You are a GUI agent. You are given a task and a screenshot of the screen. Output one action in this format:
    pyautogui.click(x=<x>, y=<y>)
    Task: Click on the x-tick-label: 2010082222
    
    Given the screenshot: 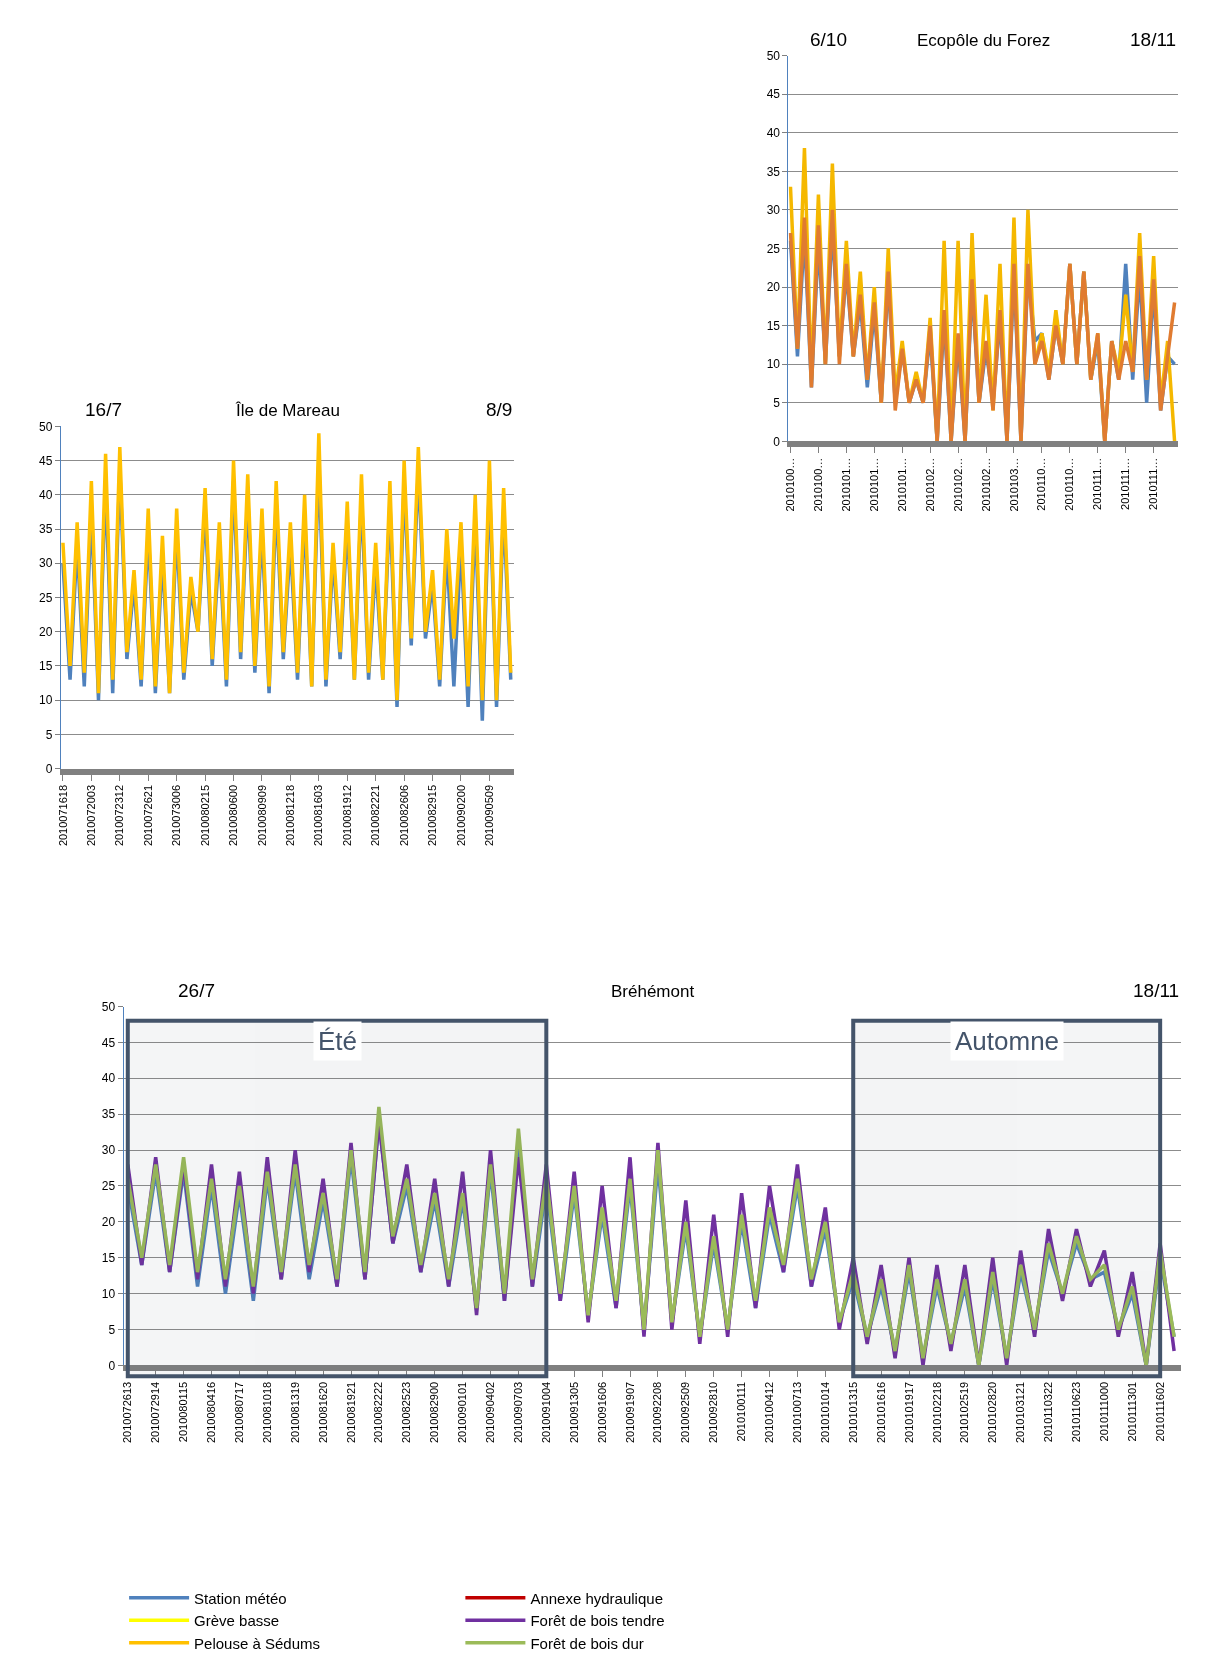 What is the action you would take?
    pyautogui.click(x=378, y=1412)
    